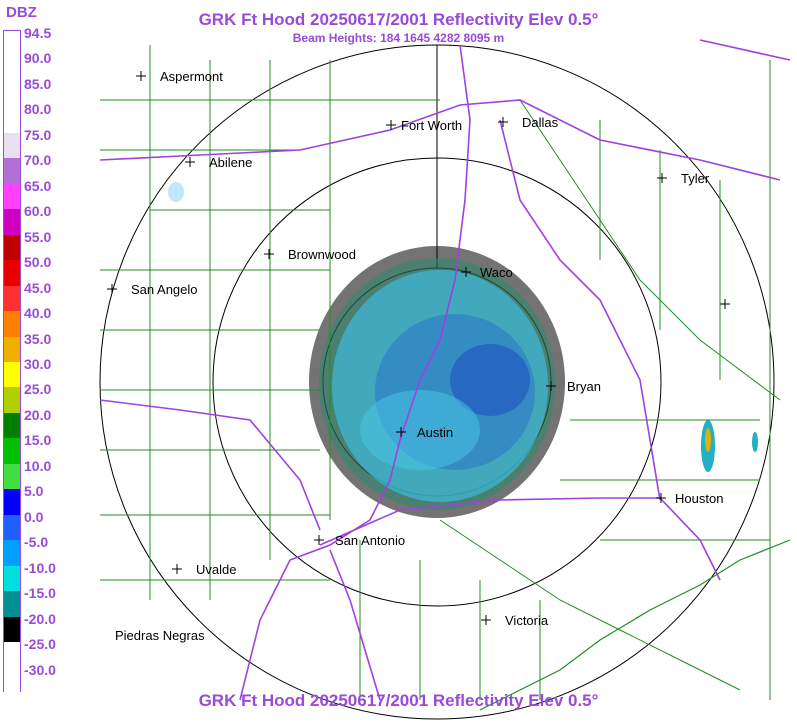  What do you see at coordinates (216, 569) in the screenshot?
I see `city-label: Uvalde` at bounding box center [216, 569].